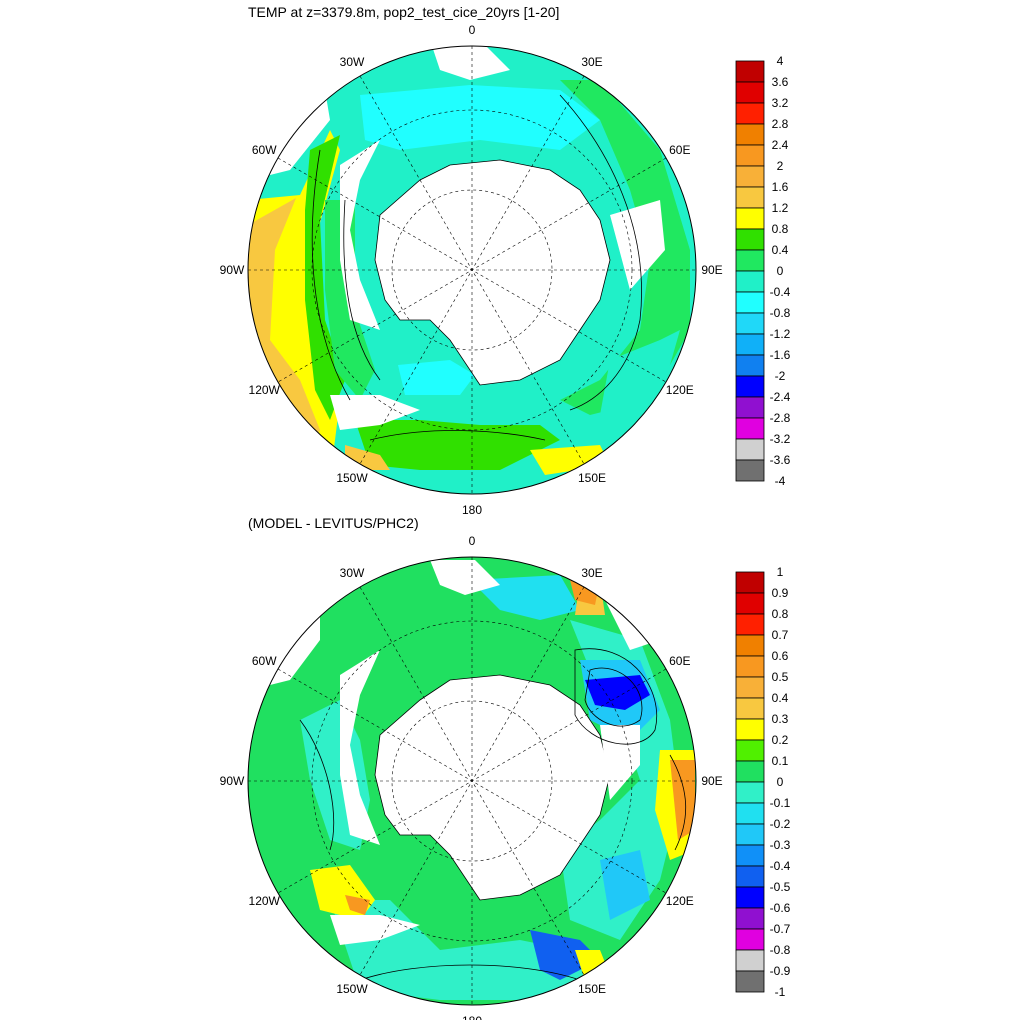 The width and height of the screenshot is (1024, 1024). I want to click on colorbar-label: 1.2, so click(780, 208).